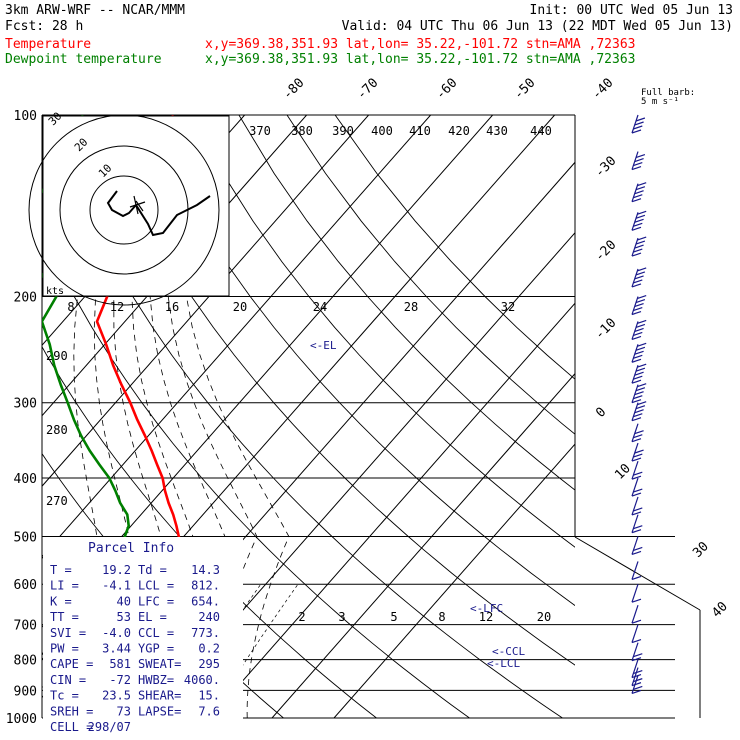  What do you see at coordinates (57, 430) in the screenshot?
I see `theta-left-label: 280` at bounding box center [57, 430].